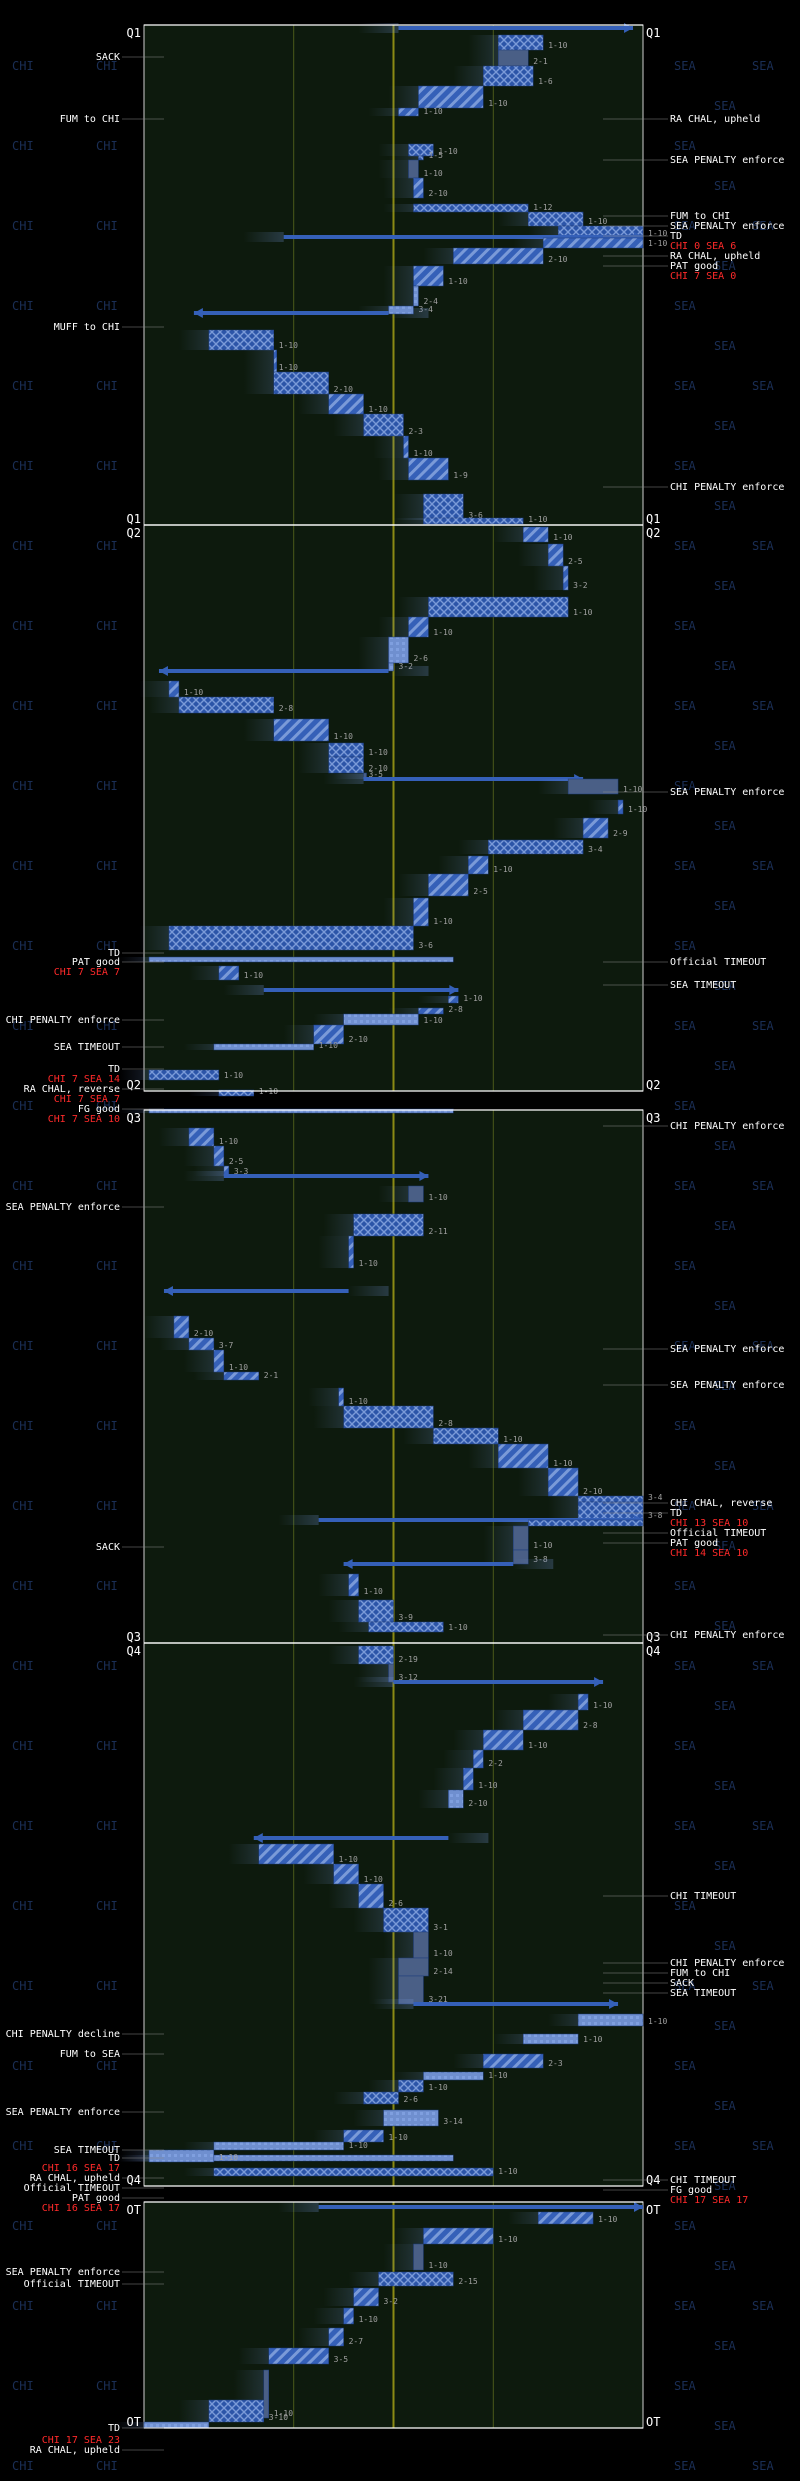 This screenshot has height=2481, width=800. What do you see at coordinates (75, 2178) in the screenshot?
I see `annotation-left: RA CHAL, upheld` at bounding box center [75, 2178].